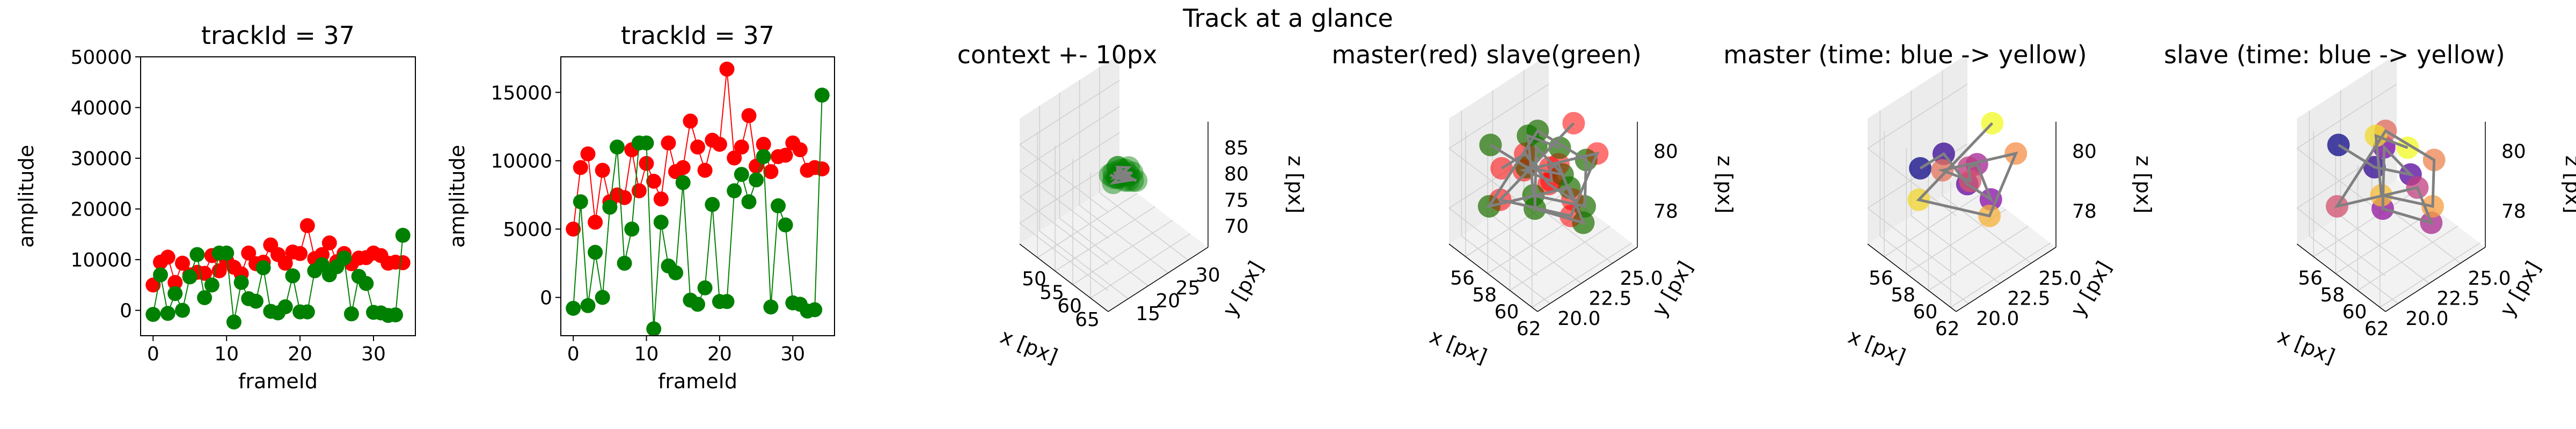  What do you see at coordinates (2332, 295) in the screenshot?
I see `x-tick-label: 58` at bounding box center [2332, 295].